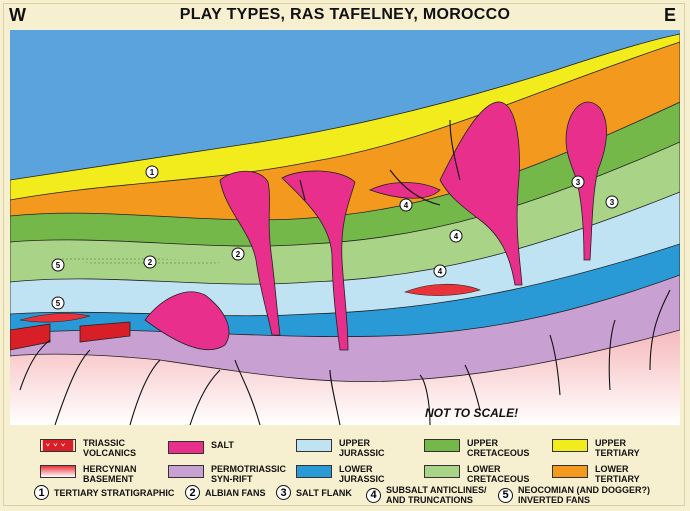  I want to click on legend-item-lower-tertiary: LOWER TERTIARY, so click(596, 474).